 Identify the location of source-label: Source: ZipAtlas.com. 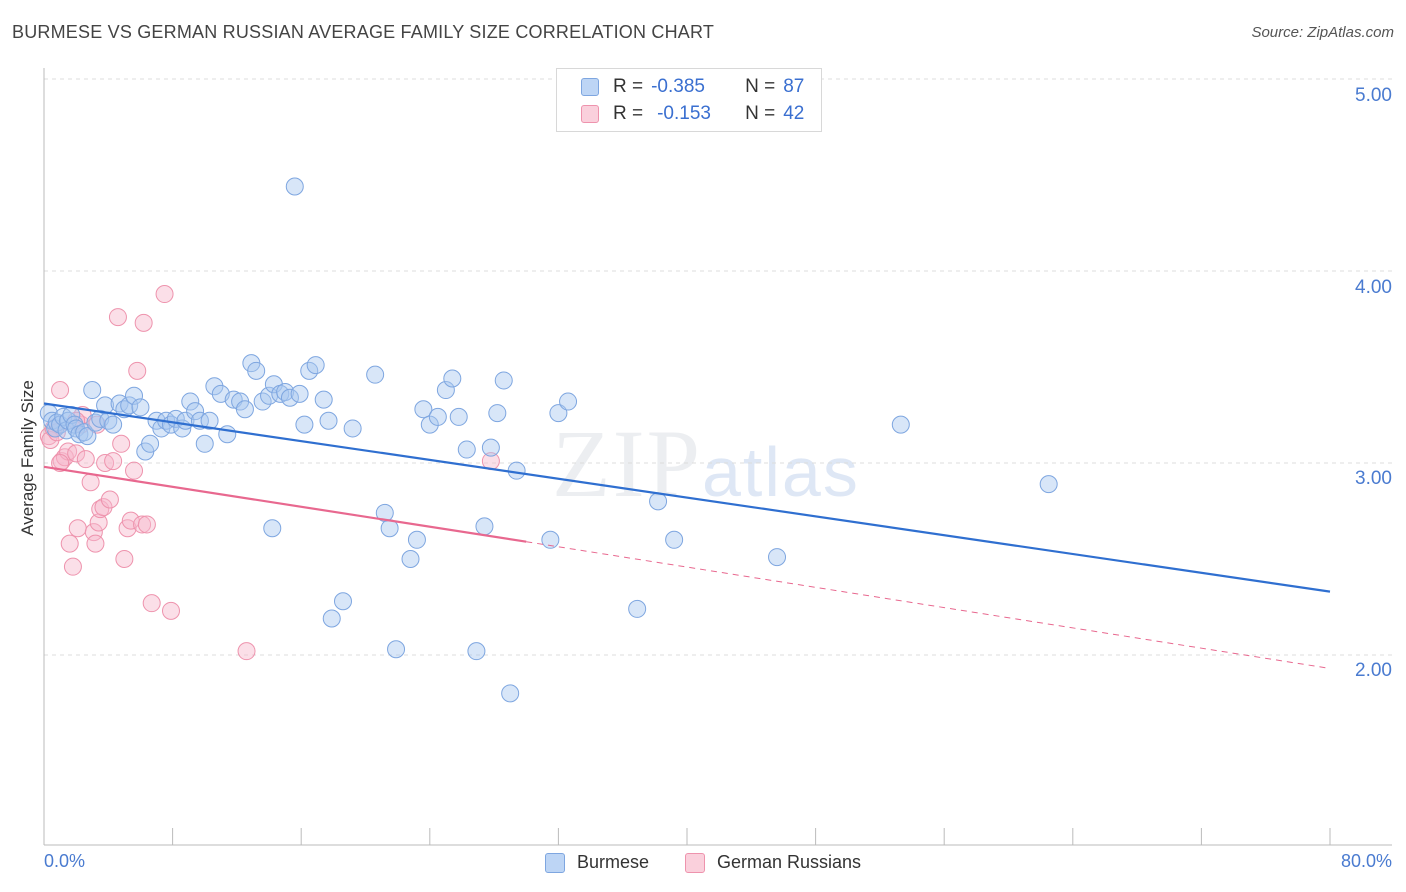
(1322, 32).